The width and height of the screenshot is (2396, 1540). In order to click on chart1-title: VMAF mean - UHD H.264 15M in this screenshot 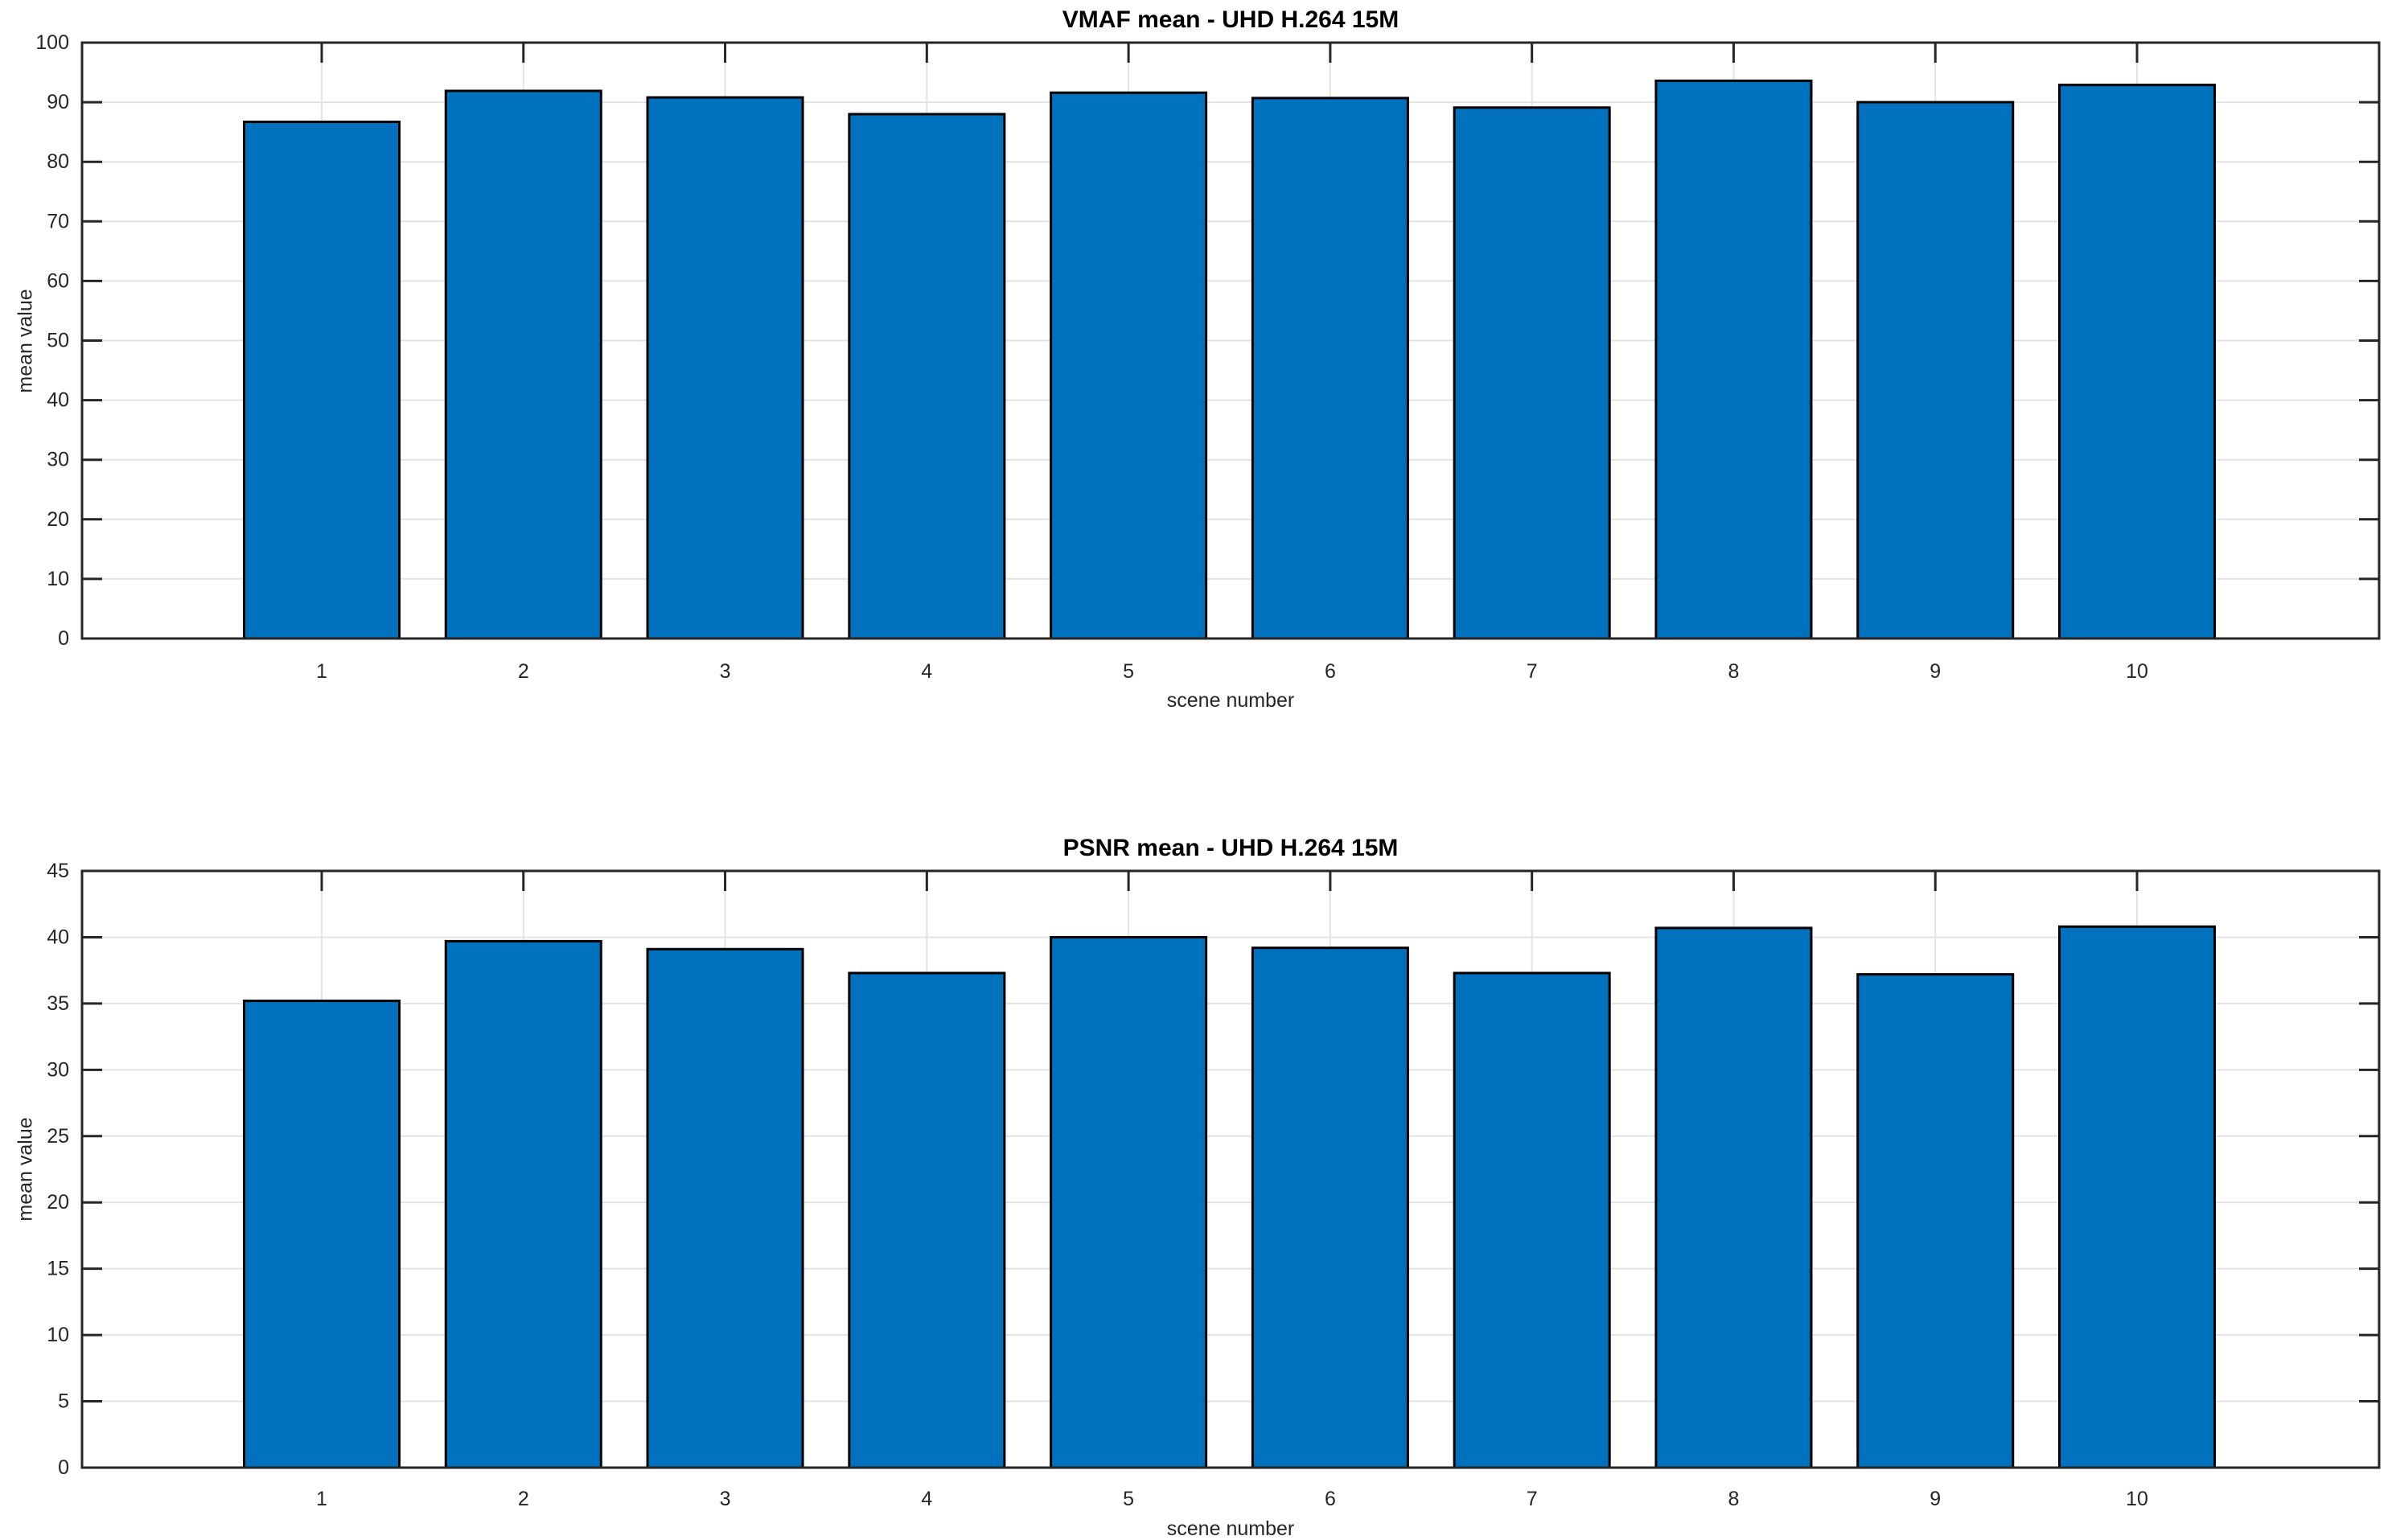, I will do `click(1230, 19)`.